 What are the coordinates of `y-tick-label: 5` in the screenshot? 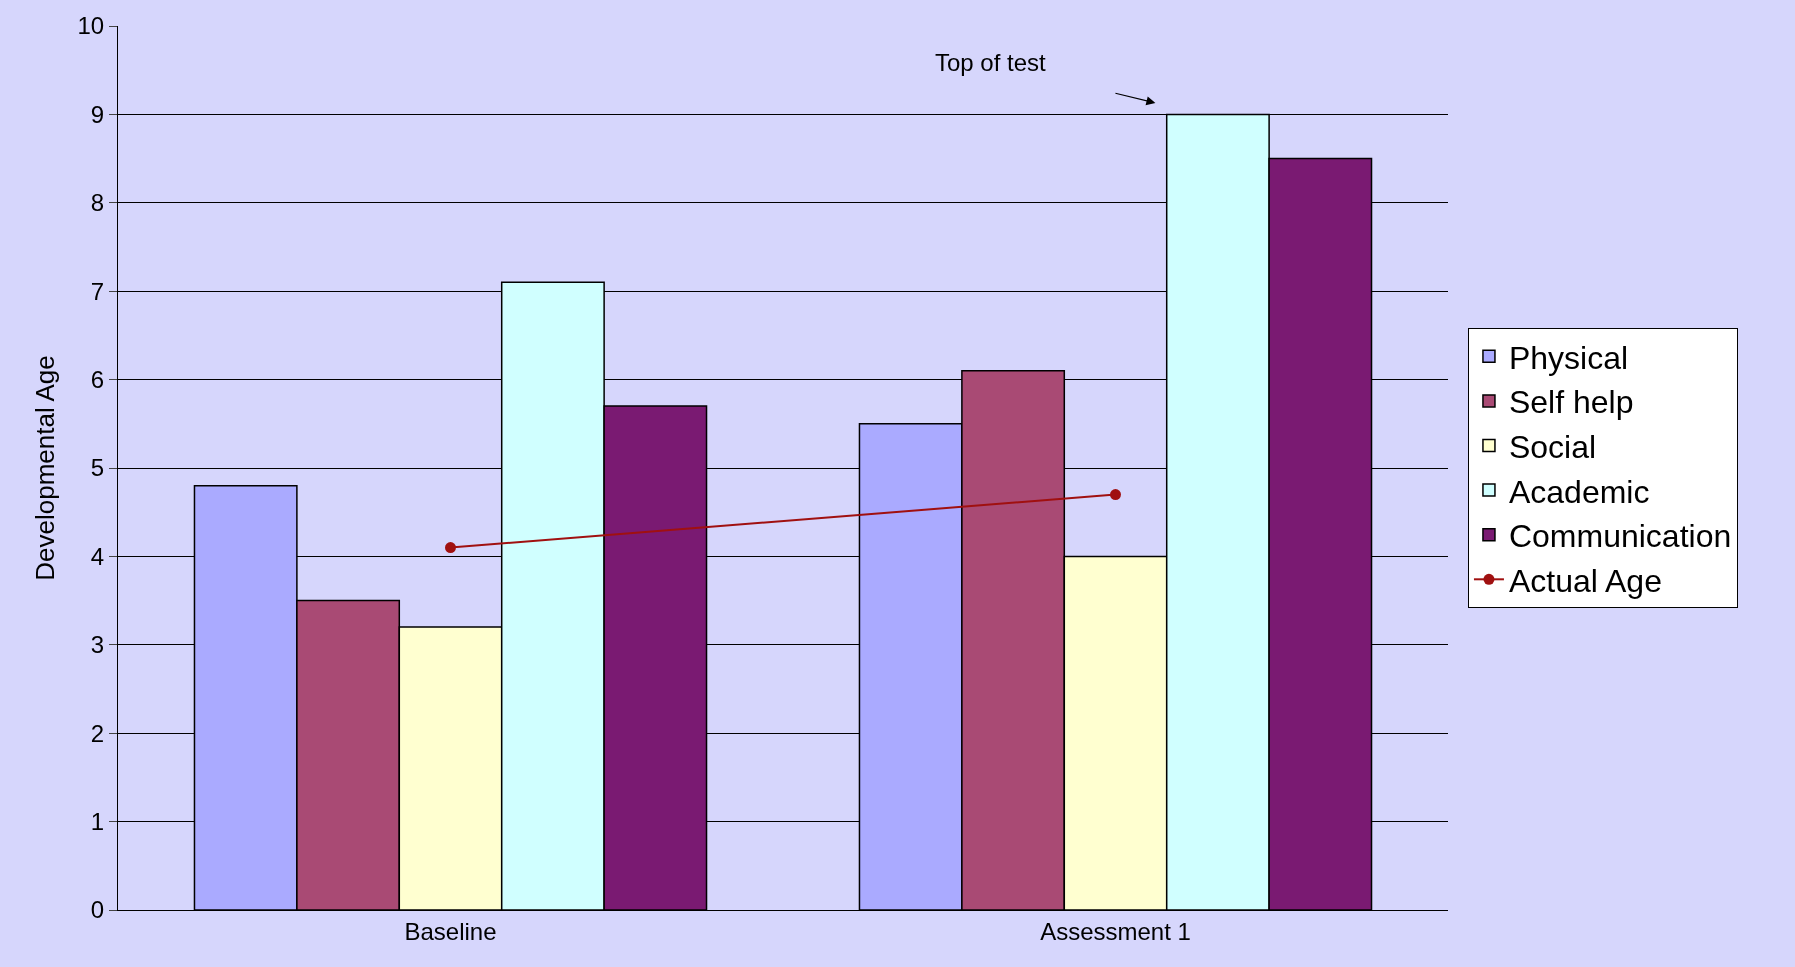 It's located at (97, 468).